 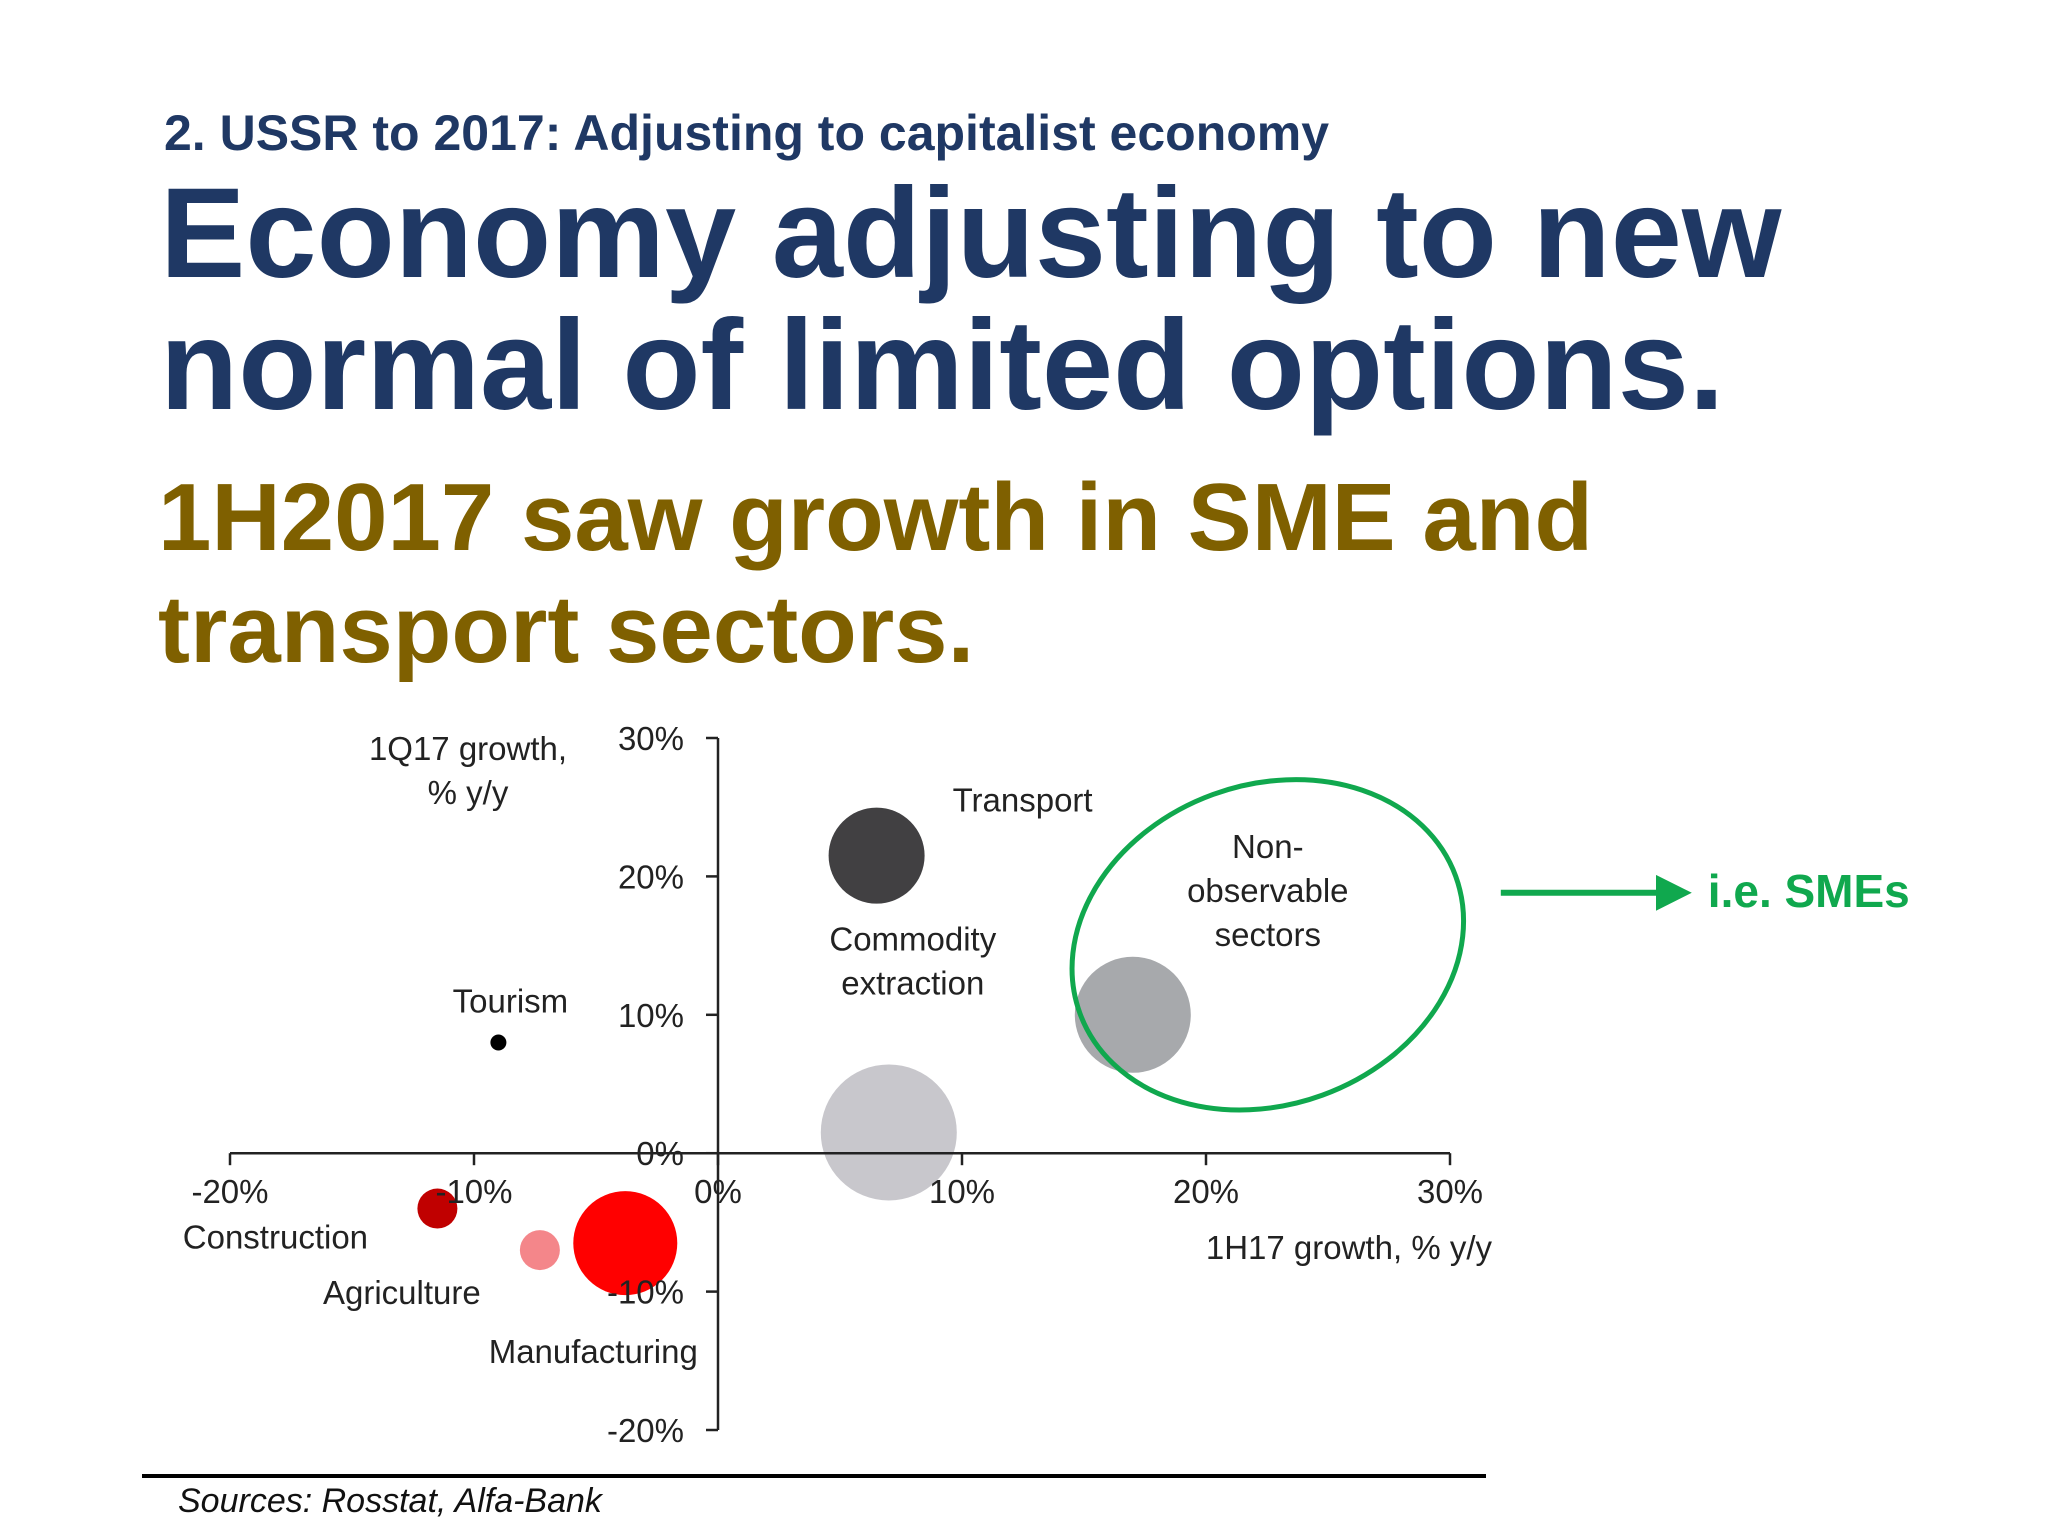 What do you see at coordinates (912, 982) in the screenshot?
I see `point-label: extraction` at bounding box center [912, 982].